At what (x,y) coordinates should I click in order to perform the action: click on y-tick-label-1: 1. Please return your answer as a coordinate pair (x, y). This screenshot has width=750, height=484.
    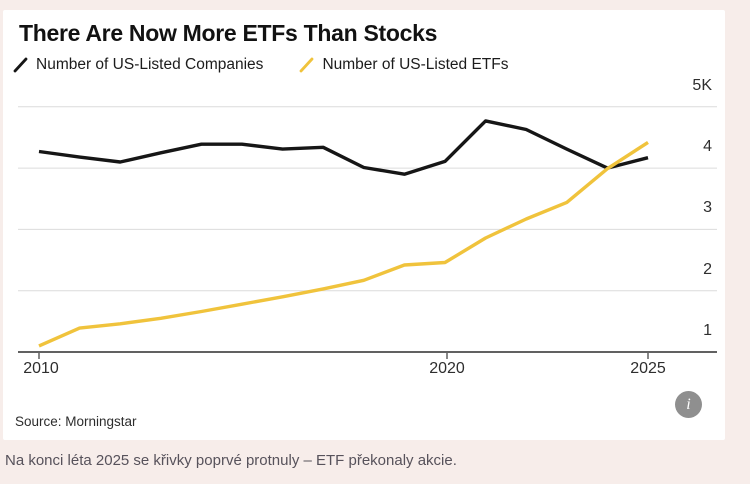
    Looking at the image, I should click on (707, 330).